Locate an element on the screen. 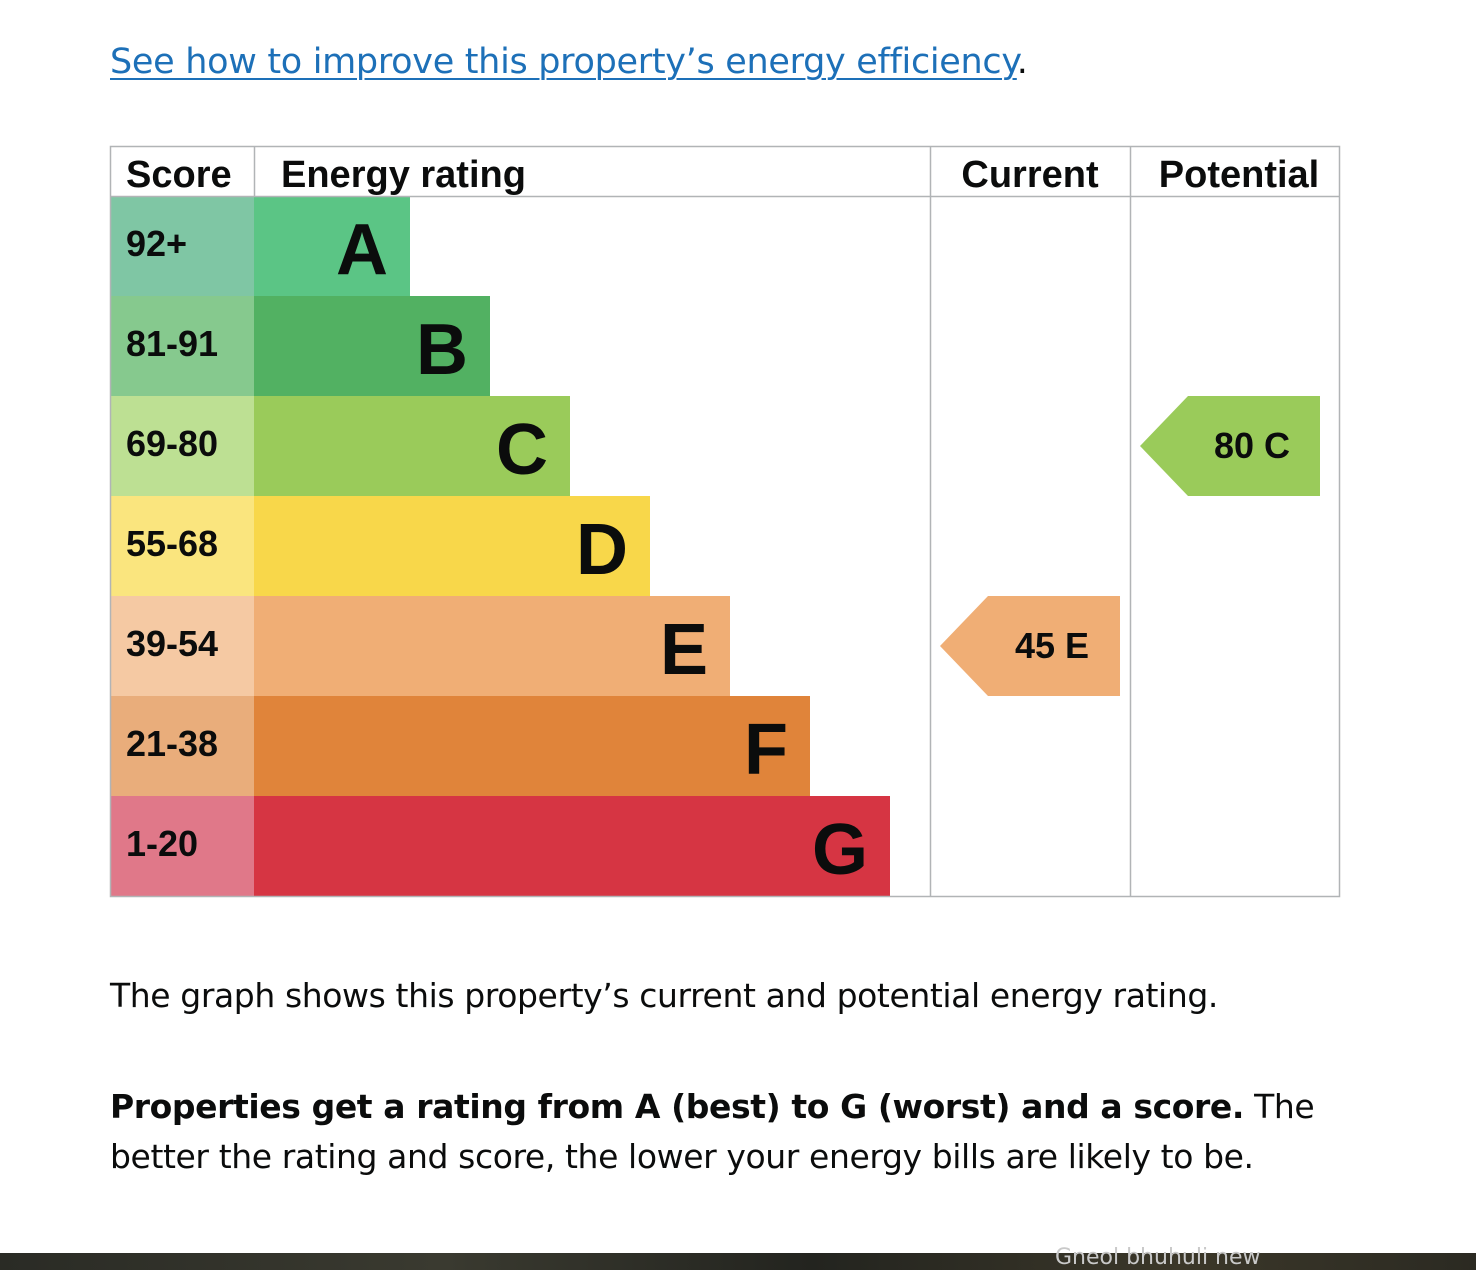 The width and height of the screenshot is (1476, 1270). current-rating-marker-arrow is located at coordinates (1030, 646).